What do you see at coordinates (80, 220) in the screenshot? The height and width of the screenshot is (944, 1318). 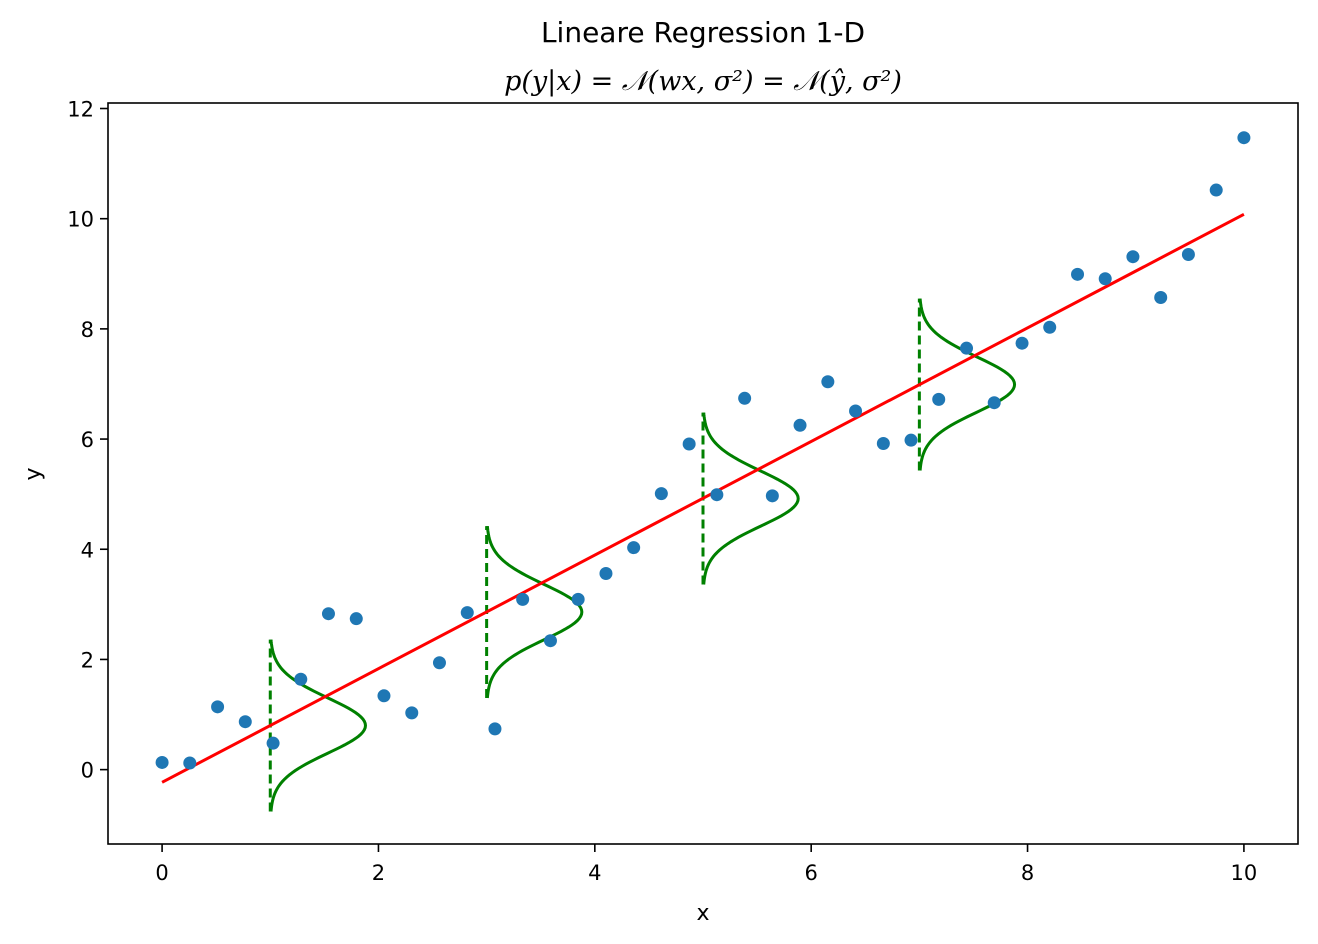 I see `y-tick-label: 10` at bounding box center [80, 220].